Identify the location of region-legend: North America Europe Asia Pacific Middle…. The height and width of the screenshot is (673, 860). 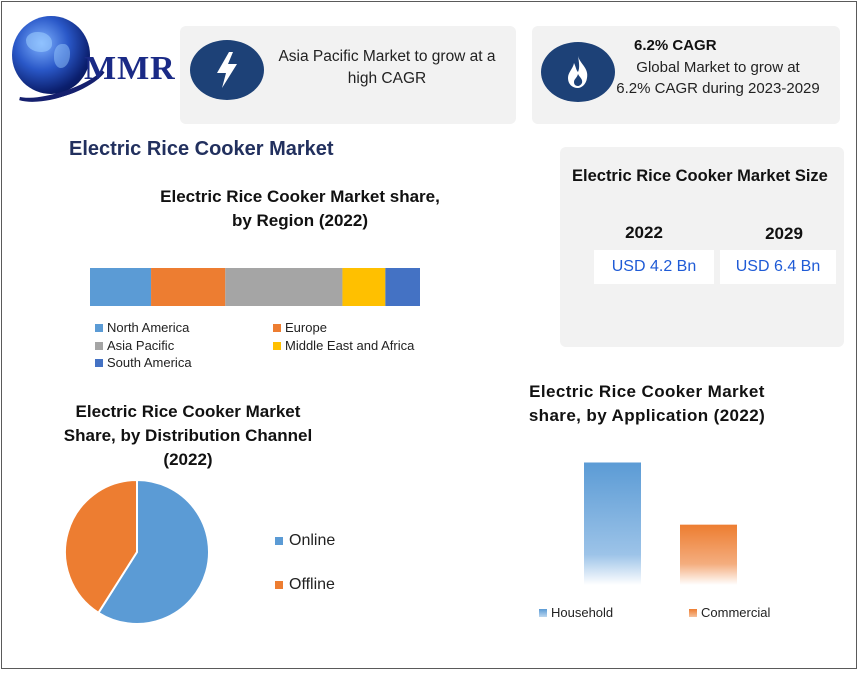
(275, 348).